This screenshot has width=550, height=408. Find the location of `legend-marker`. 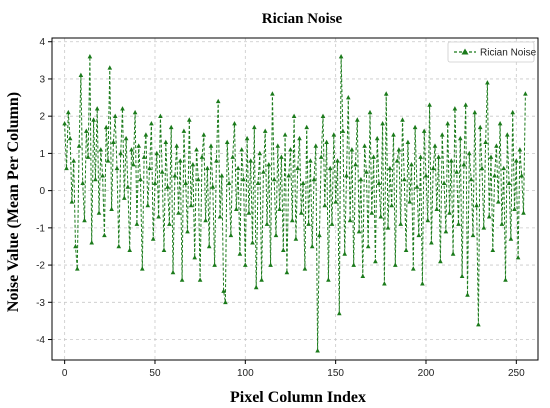

legend-marker is located at coordinates (465, 51).